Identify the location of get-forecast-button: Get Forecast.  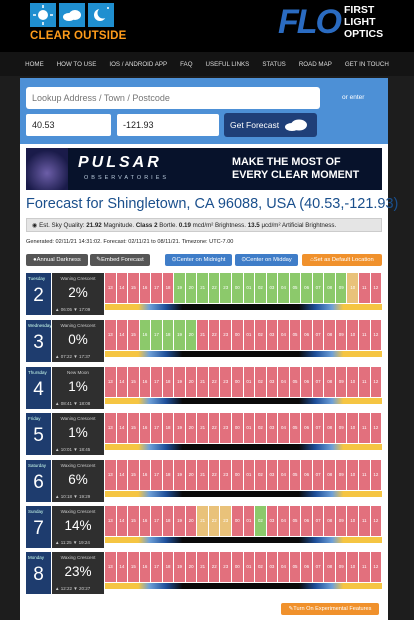
(270, 125).